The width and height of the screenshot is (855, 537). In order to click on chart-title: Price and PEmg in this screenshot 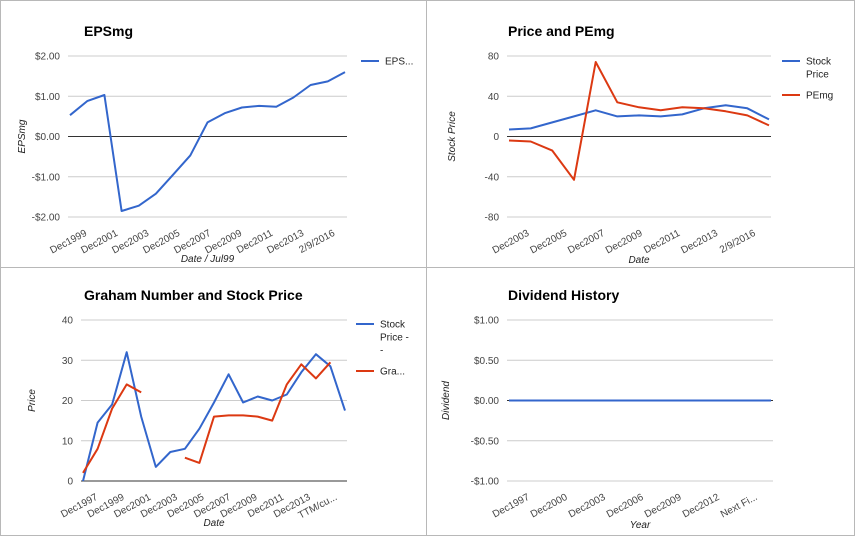, I will do `click(561, 31)`.